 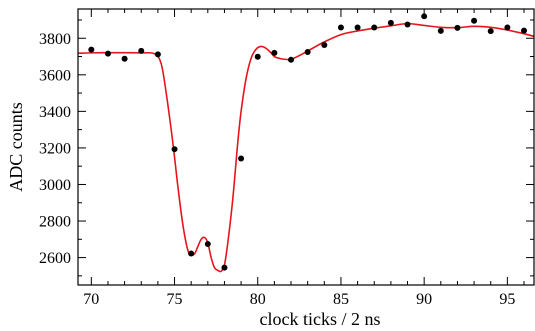 I want to click on x-tick-label: 75, so click(x=175, y=299).